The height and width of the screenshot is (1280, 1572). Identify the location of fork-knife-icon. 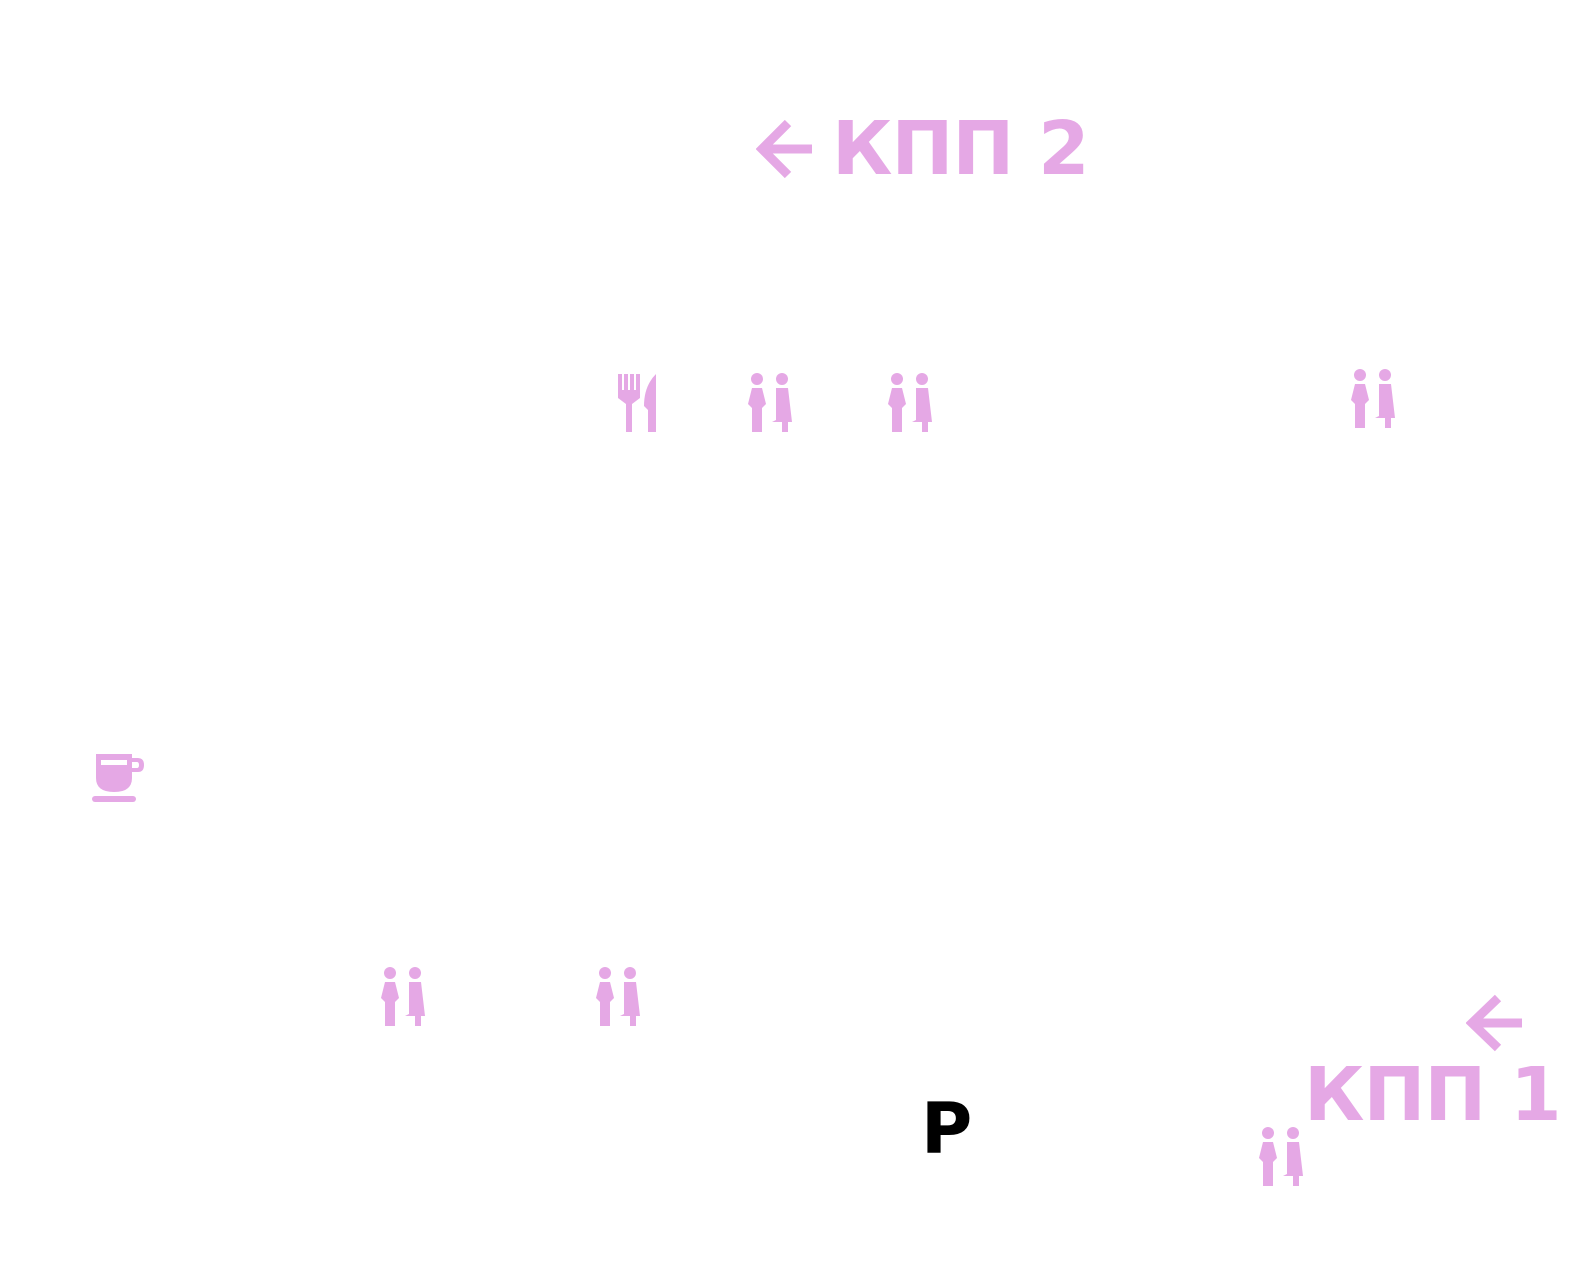
(637, 402).